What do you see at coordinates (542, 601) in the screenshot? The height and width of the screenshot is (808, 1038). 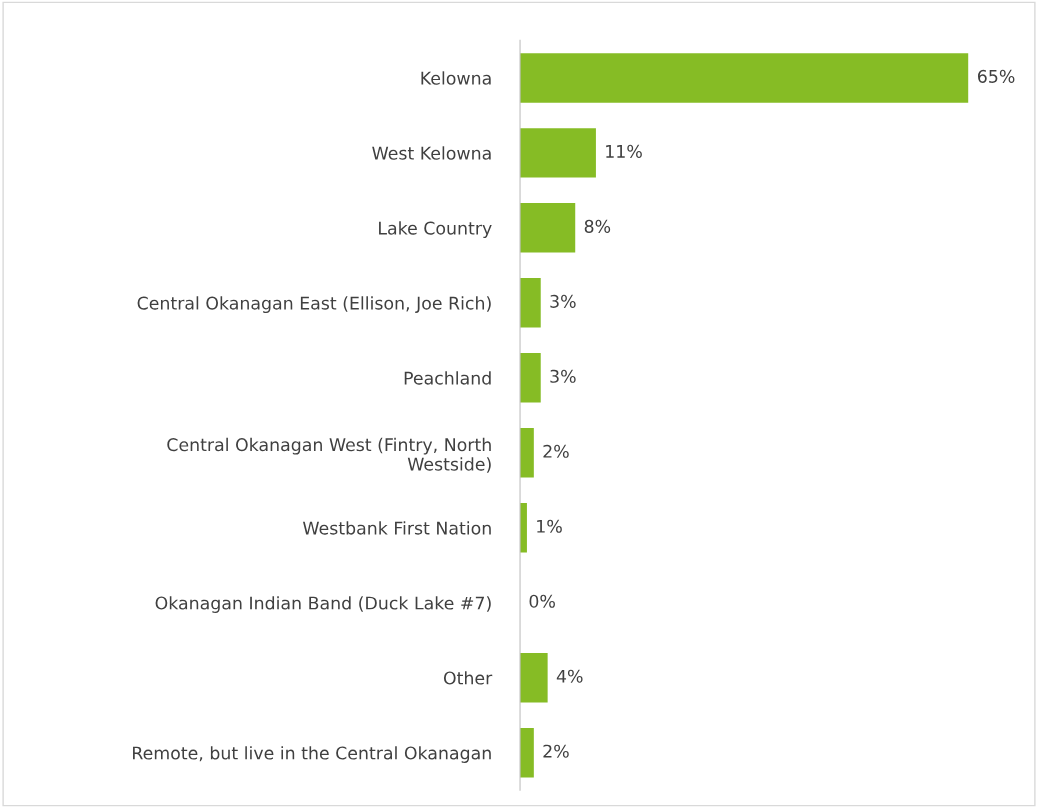 I see `data-label: 0%` at bounding box center [542, 601].